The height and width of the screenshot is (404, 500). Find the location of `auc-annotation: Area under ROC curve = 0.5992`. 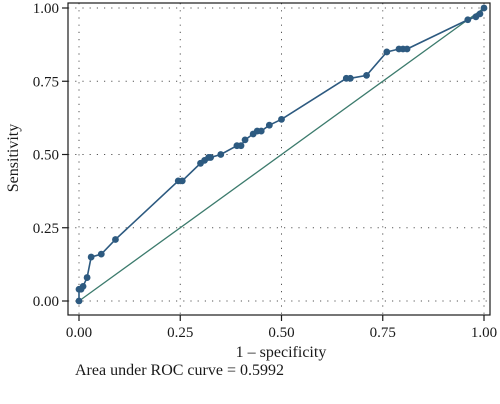

auc-annotation: Area under ROC curve = 0.5992 is located at coordinates (179, 370).